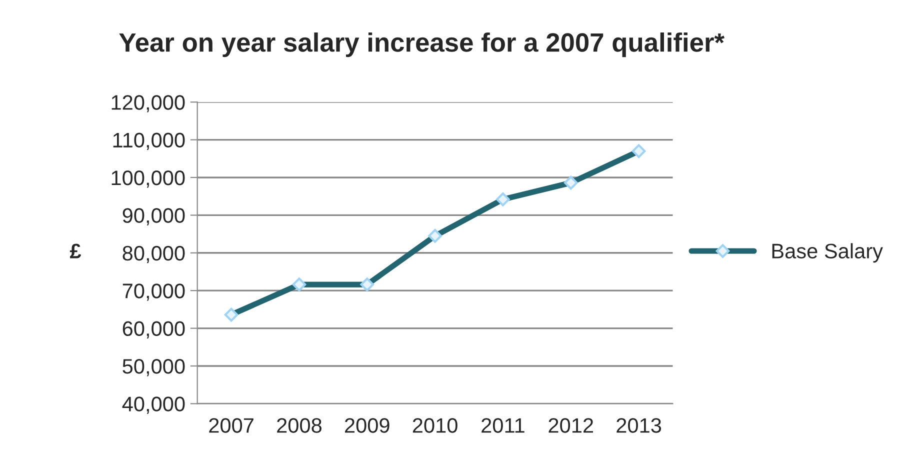  I want to click on y-tick-label: 110,000, so click(149, 141).